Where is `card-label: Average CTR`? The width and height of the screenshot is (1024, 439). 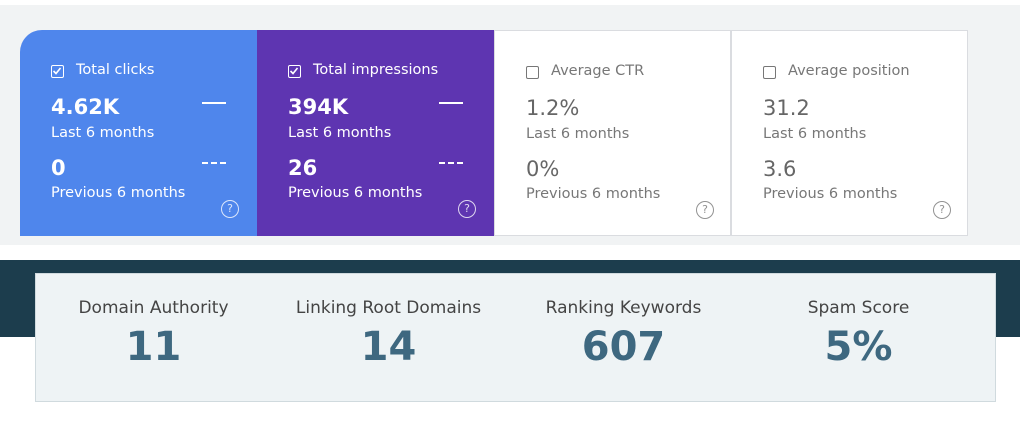
card-label: Average CTR is located at coordinates (598, 71).